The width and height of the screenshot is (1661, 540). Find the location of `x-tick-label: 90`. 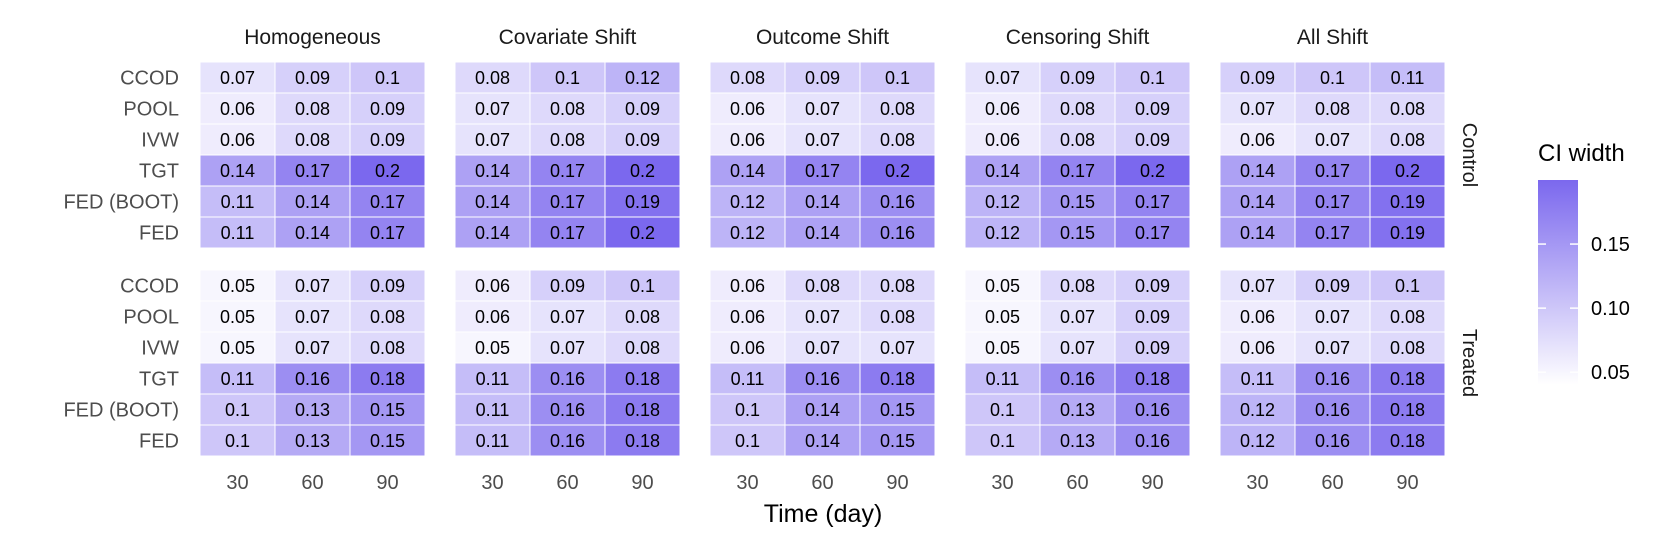

x-tick-label: 90 is located at coordinates (642, 483).